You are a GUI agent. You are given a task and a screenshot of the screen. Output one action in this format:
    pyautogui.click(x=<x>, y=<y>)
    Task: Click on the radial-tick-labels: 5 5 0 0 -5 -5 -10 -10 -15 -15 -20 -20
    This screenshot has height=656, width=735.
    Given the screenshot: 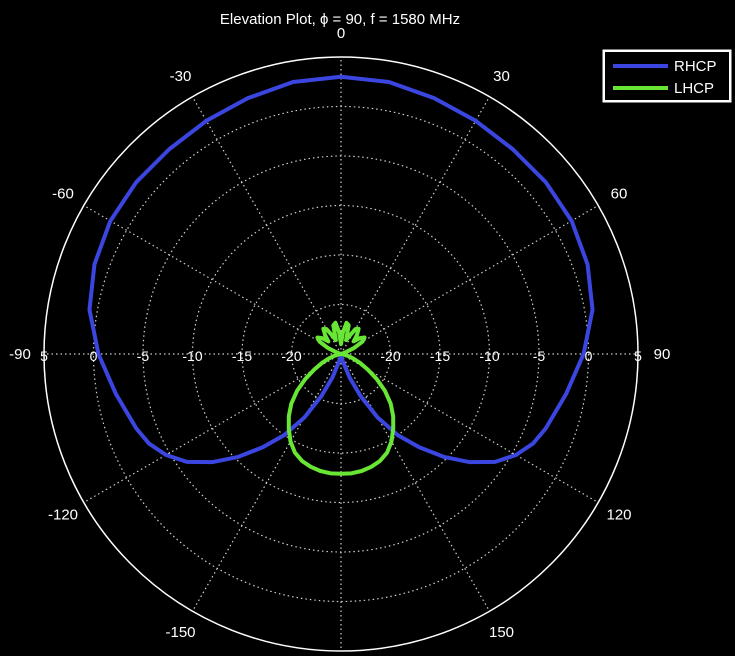 What is the action you would take?
    pyautogui.click(x=341, y=356)
    